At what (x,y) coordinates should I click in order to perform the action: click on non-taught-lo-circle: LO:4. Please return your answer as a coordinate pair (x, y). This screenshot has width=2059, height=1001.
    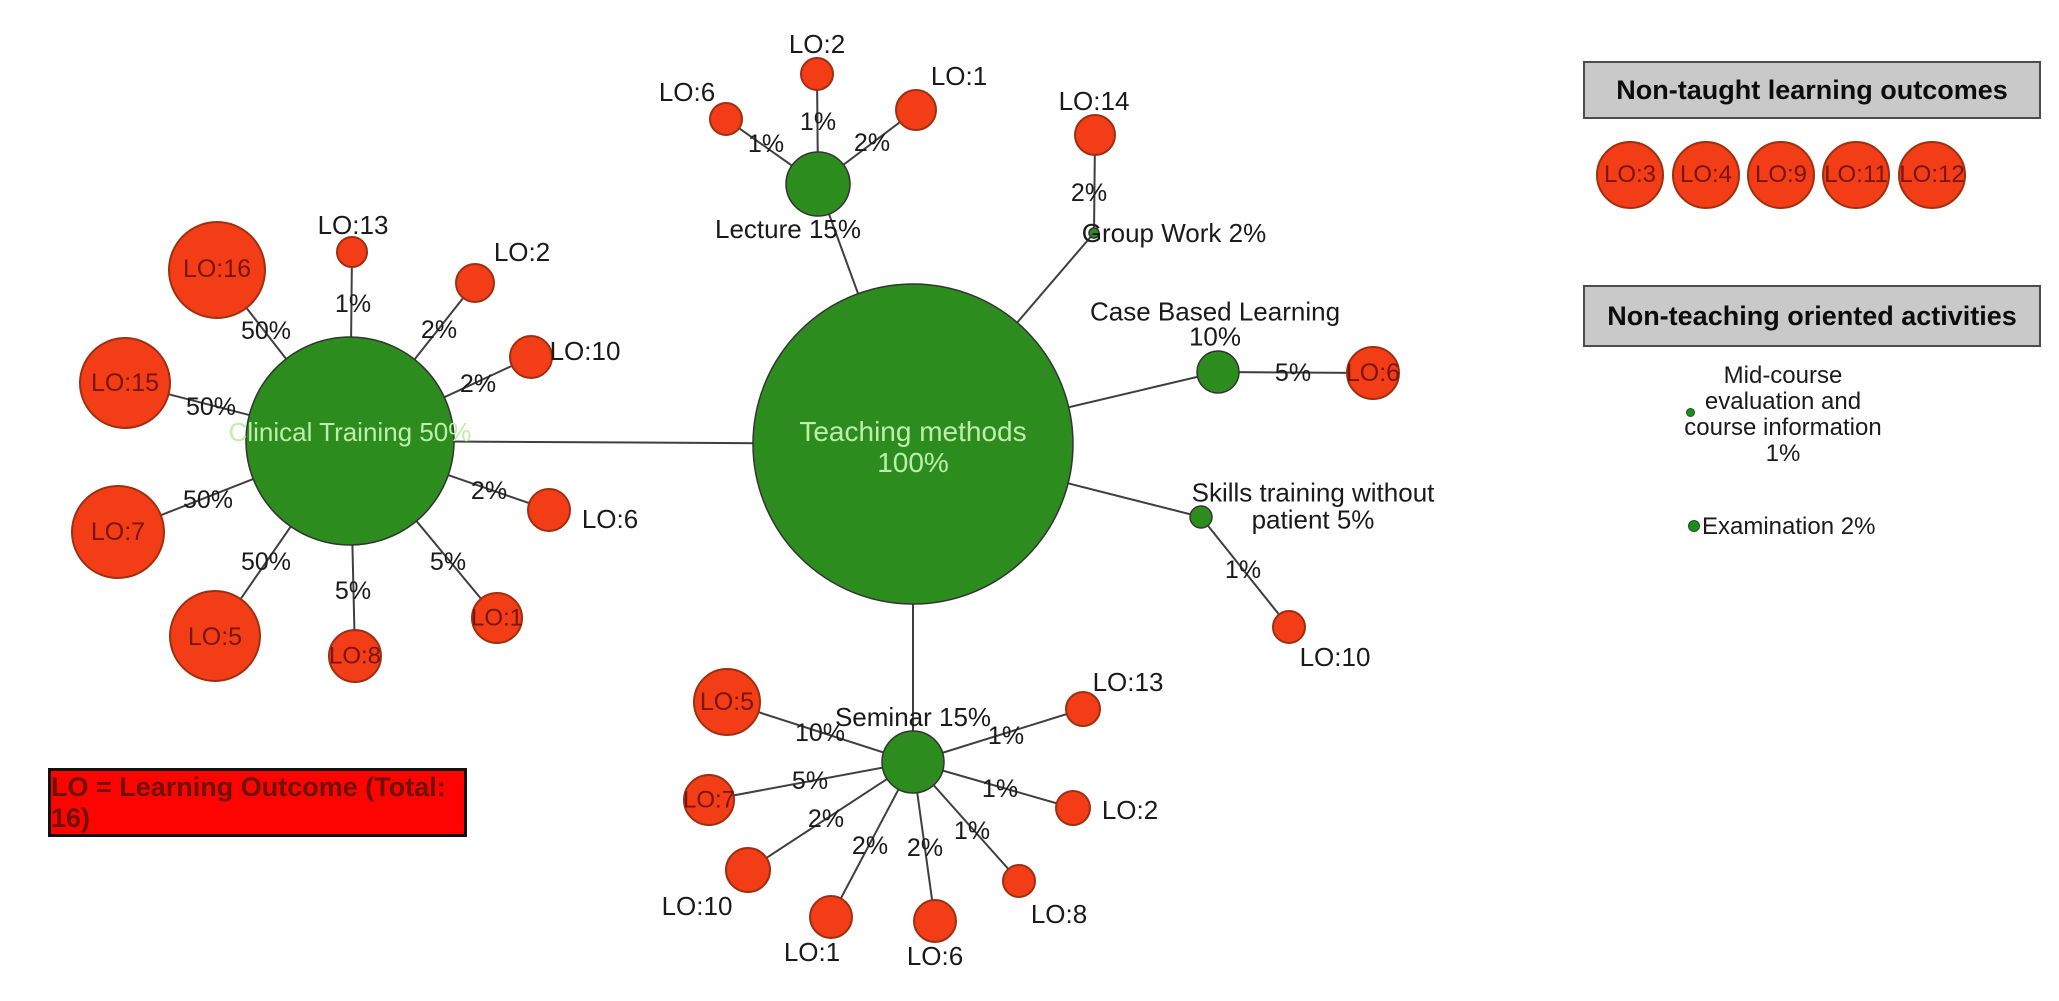
    Looking at the image, I should click on (1706, 175).